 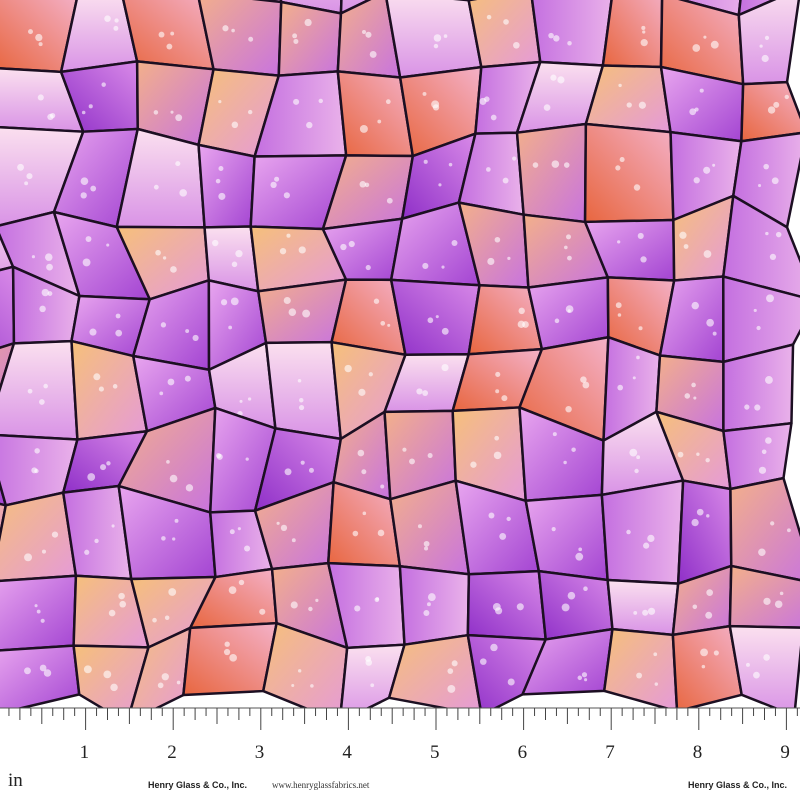 What do you see at coordinates (400, 754) in the screenshot?
I see `ruler-background` at bounding box center [400, 754].